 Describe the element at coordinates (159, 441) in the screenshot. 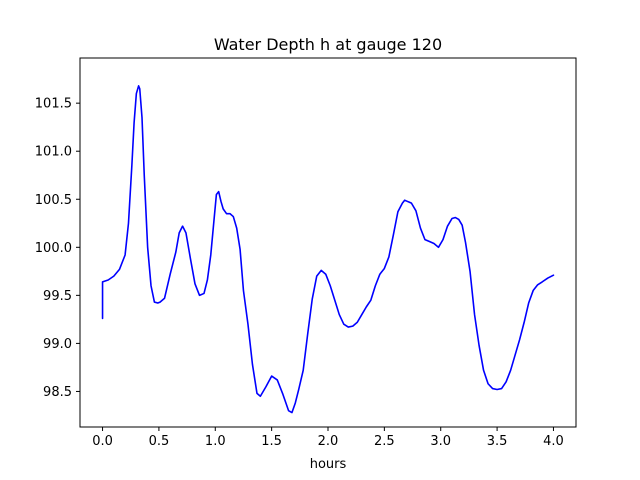

I see `x-tick-label: 0.5` at that location.